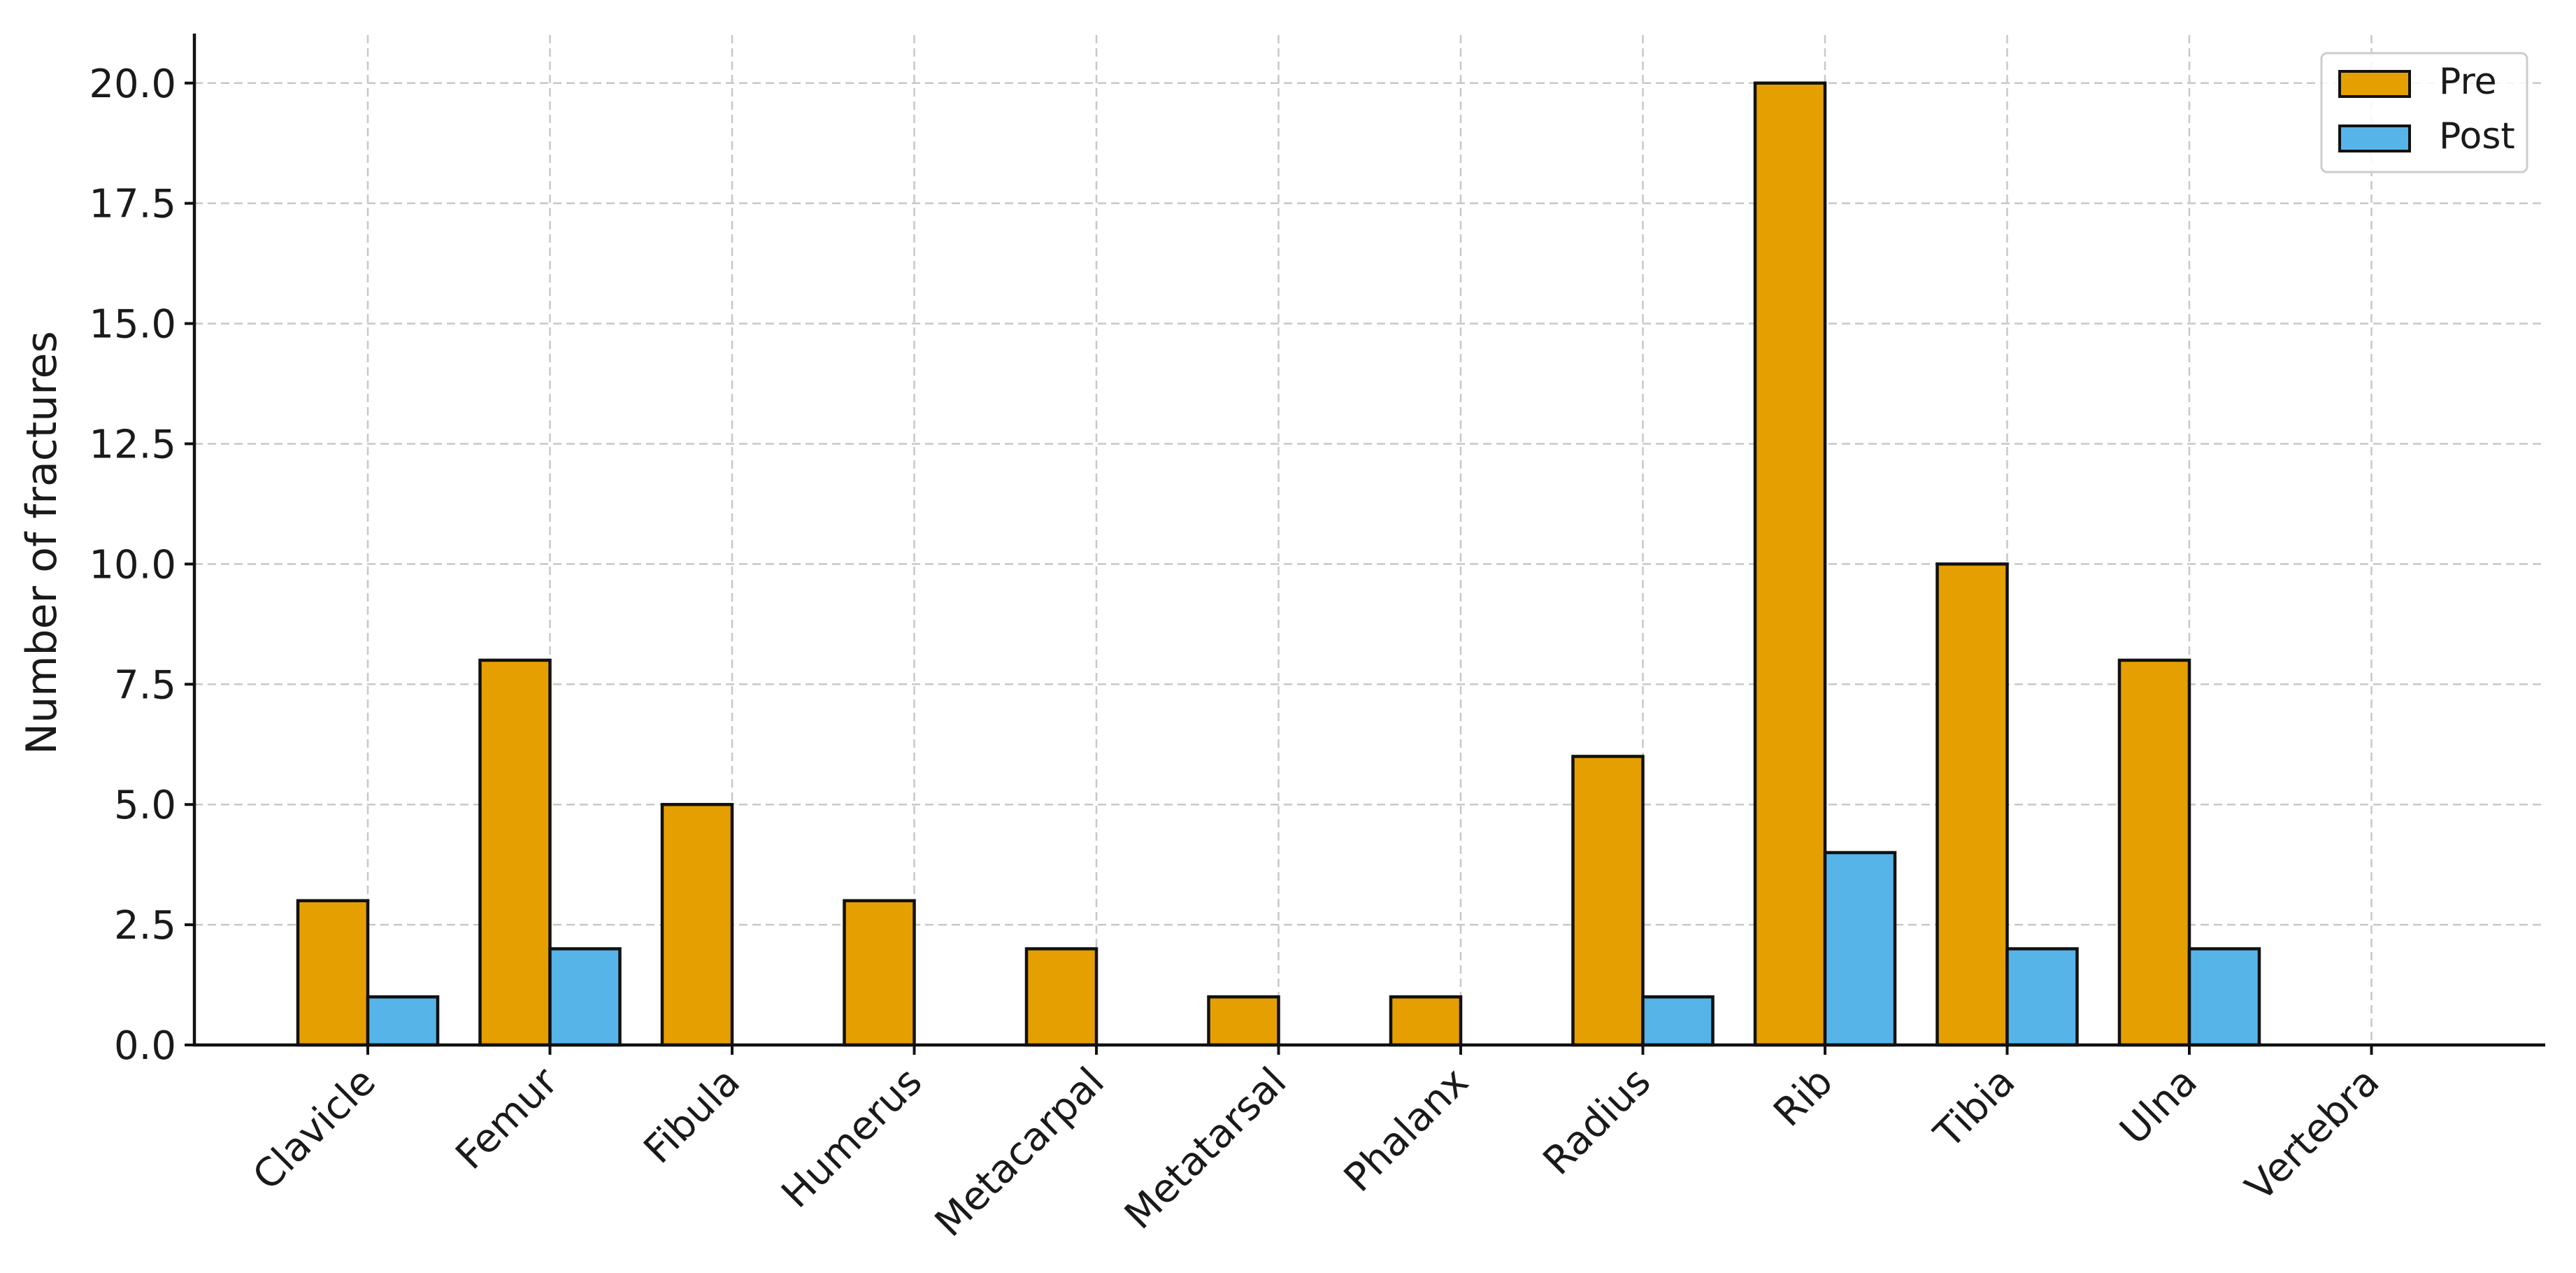 Image resolution: width=2576 pixels, height=1273 pixels. What do you see at coordinates (692, 1115) in the screenshot?
I see `x-tick-label: Fibula` at bounding box center [692, 1115].